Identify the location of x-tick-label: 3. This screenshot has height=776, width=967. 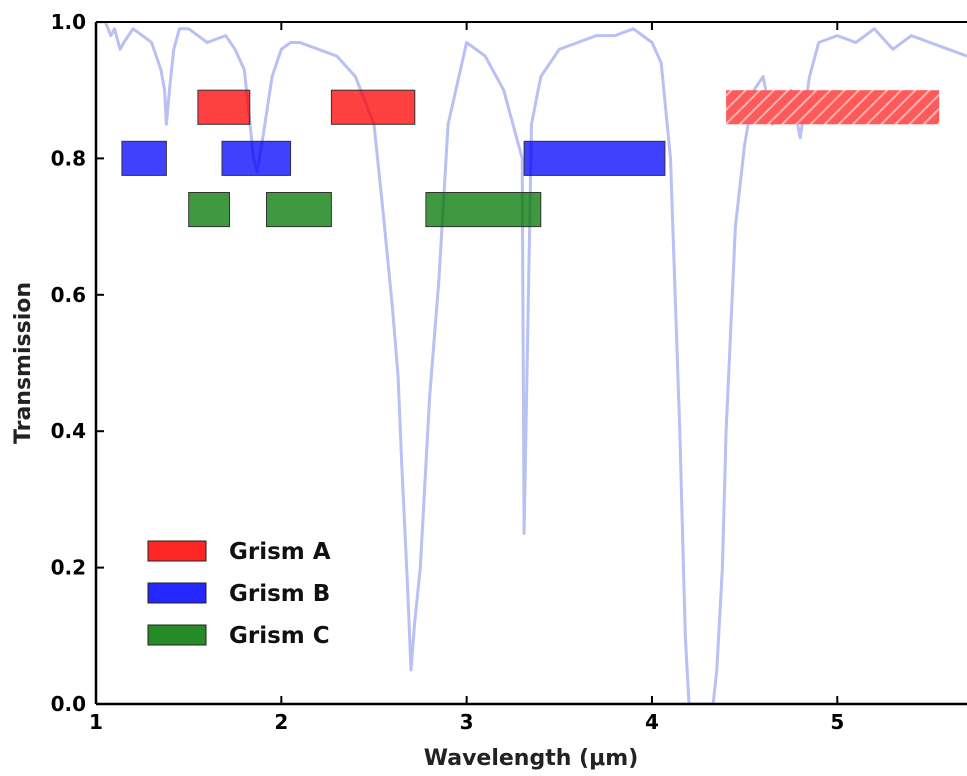
(467, 722).